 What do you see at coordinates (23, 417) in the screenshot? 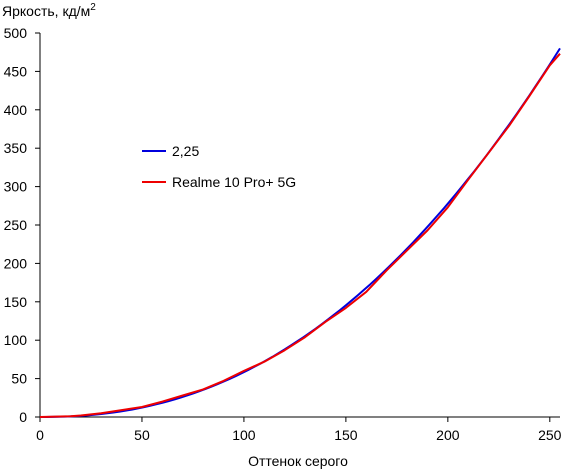
I see `y-tick-label: 0` at bounding box center [23, 417].